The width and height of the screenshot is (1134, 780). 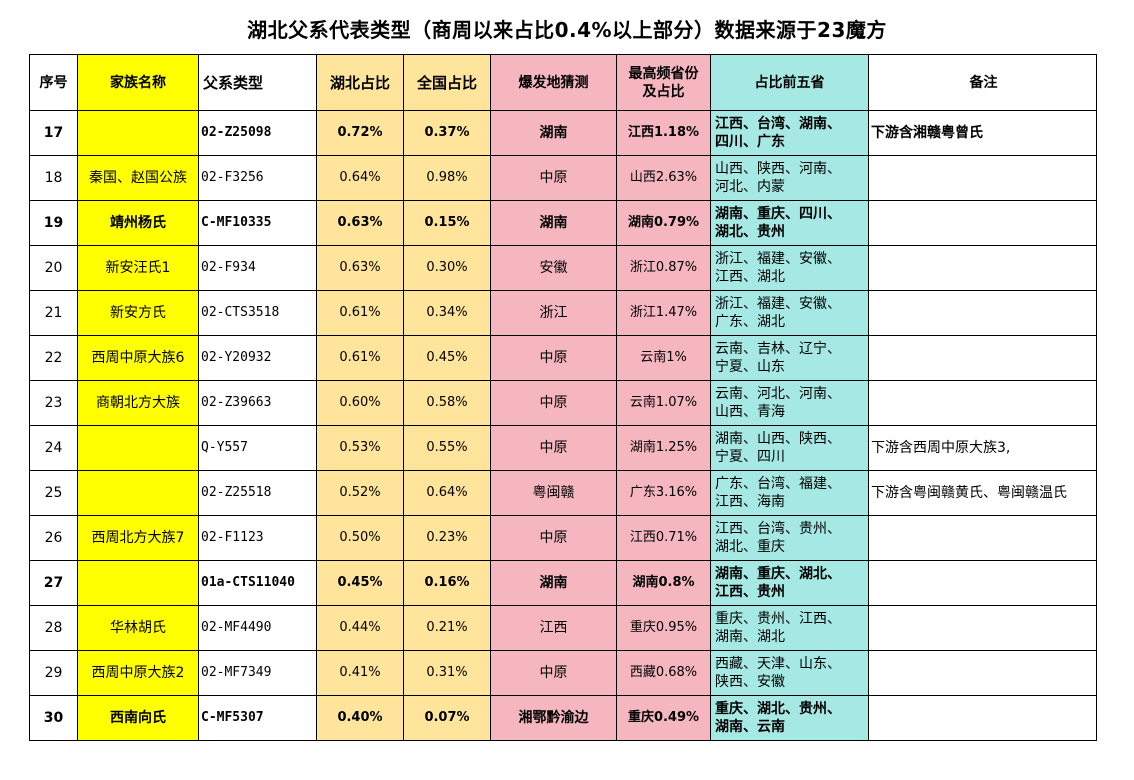 What do you see at coordinates (53, 493) in the screenshot?
I see `row-index: 25` at bounding box center [53, 493].